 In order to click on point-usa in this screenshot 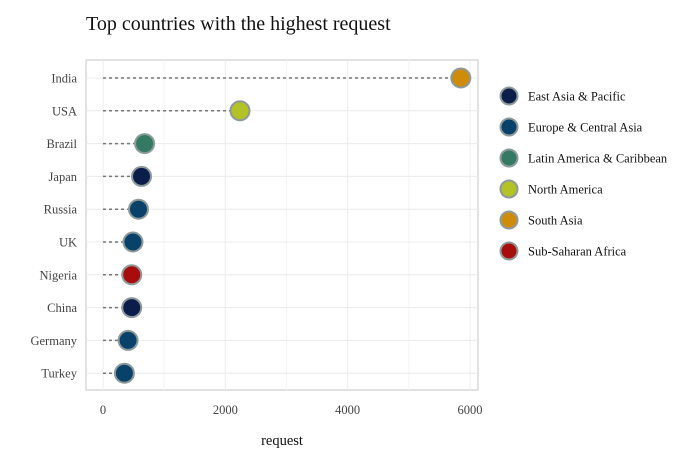, I will do `click(240, 111)`.